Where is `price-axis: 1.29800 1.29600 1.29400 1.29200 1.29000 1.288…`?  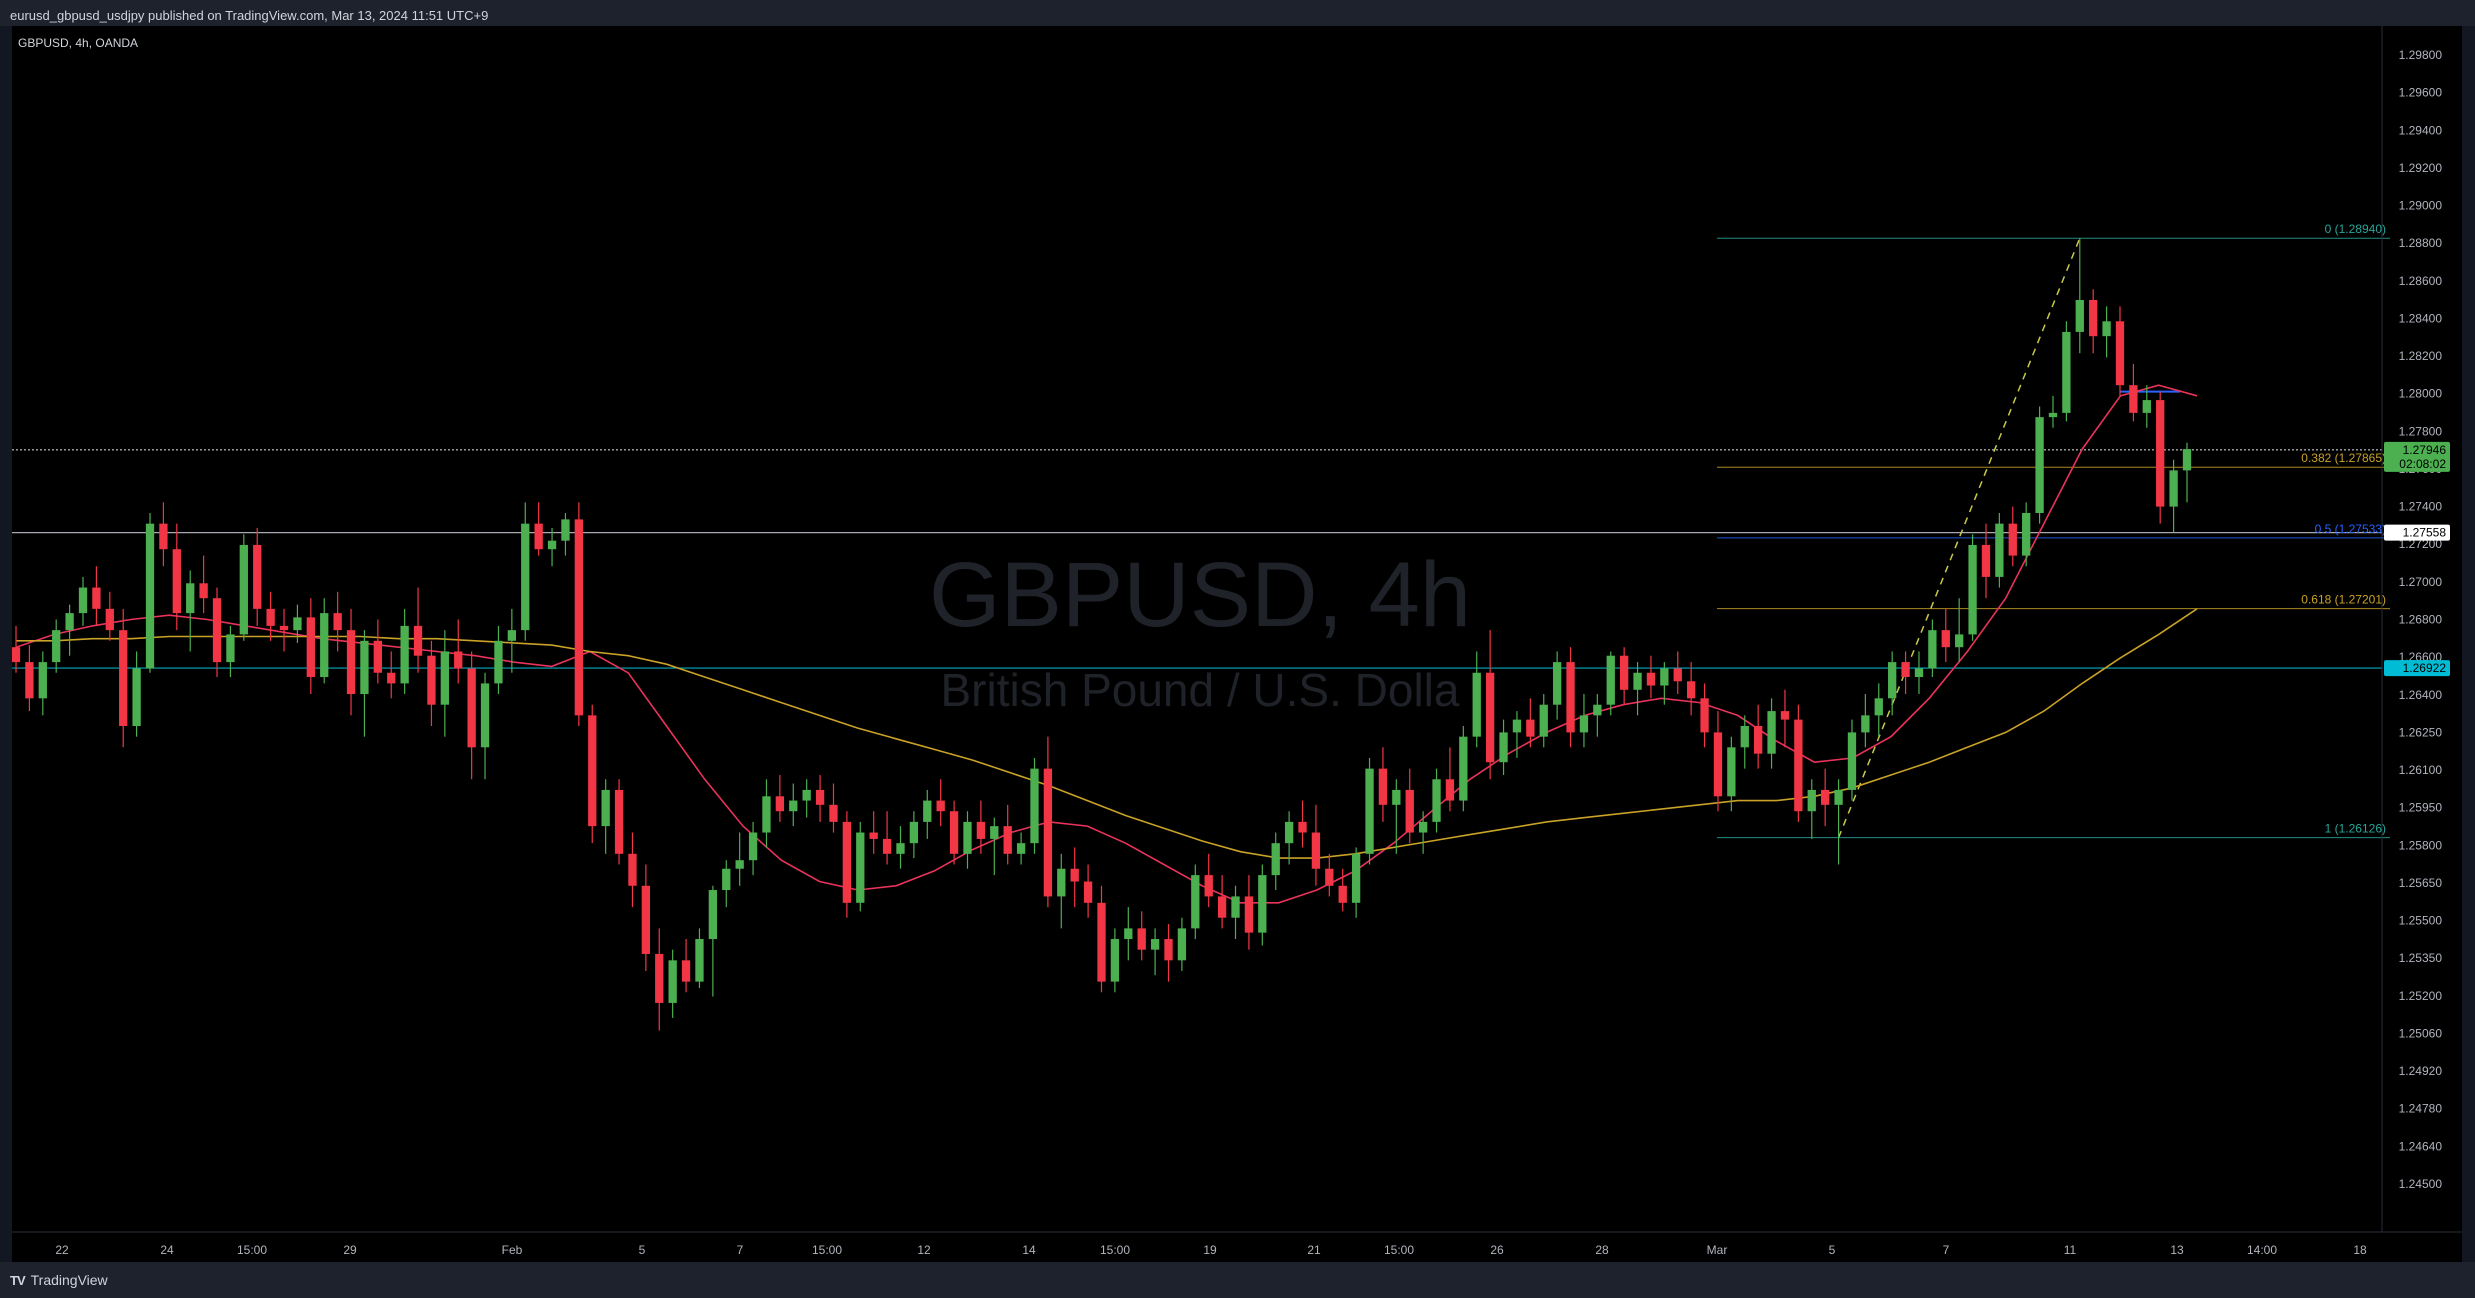
price-axis: 1.29800 1.29600 1.29400 1.29200 1.29000 1.288… is located at coordinates (2411, 629).